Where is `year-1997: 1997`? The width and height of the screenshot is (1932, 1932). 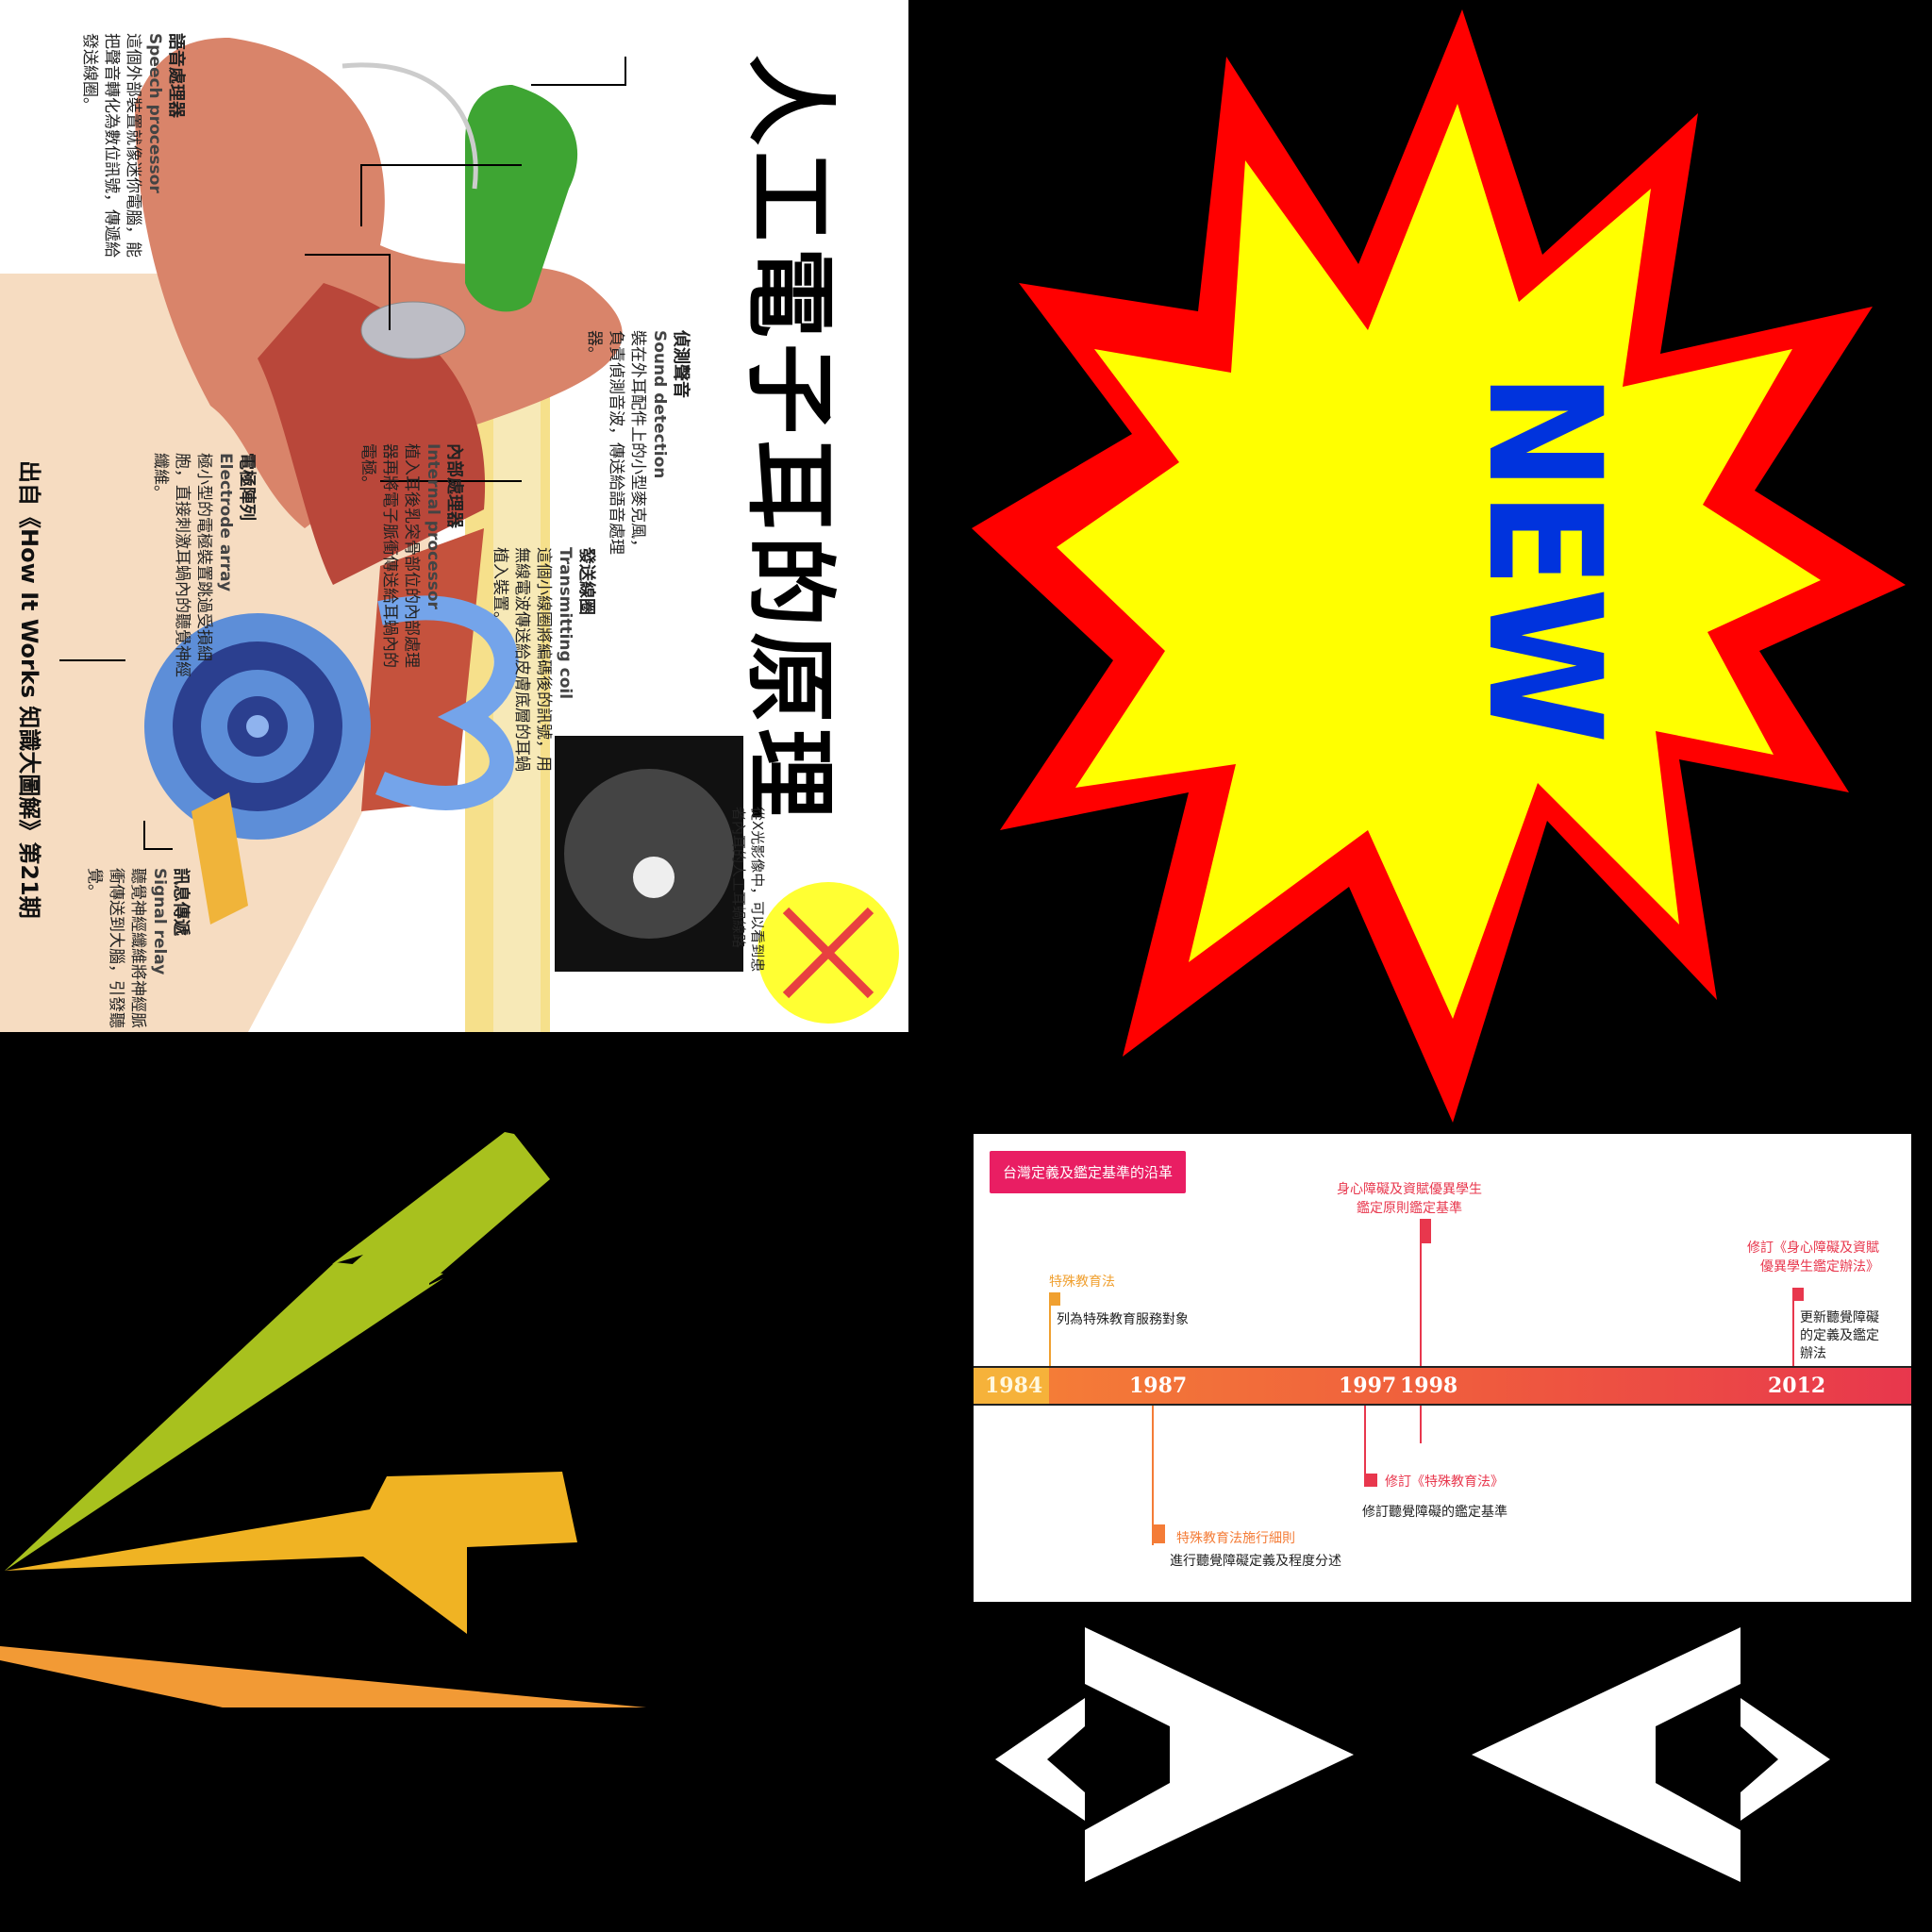 year-1997: 1997 is located at coordinates (1368, 1386).